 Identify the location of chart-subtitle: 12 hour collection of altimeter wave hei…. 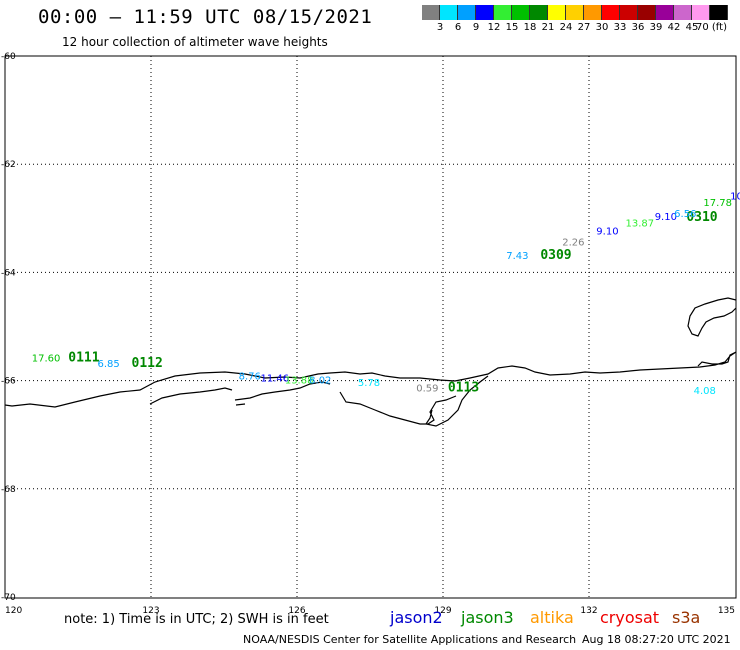
(195, 42).